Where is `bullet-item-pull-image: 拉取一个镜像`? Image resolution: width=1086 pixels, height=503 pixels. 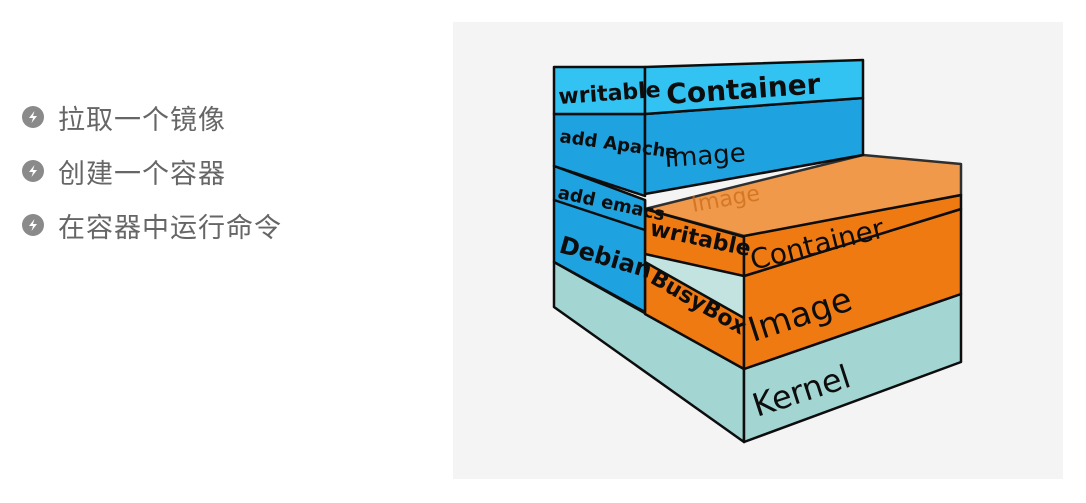 bullet-item-pull-image: 拉取一个镜像 is located at coordinates (152, 117).